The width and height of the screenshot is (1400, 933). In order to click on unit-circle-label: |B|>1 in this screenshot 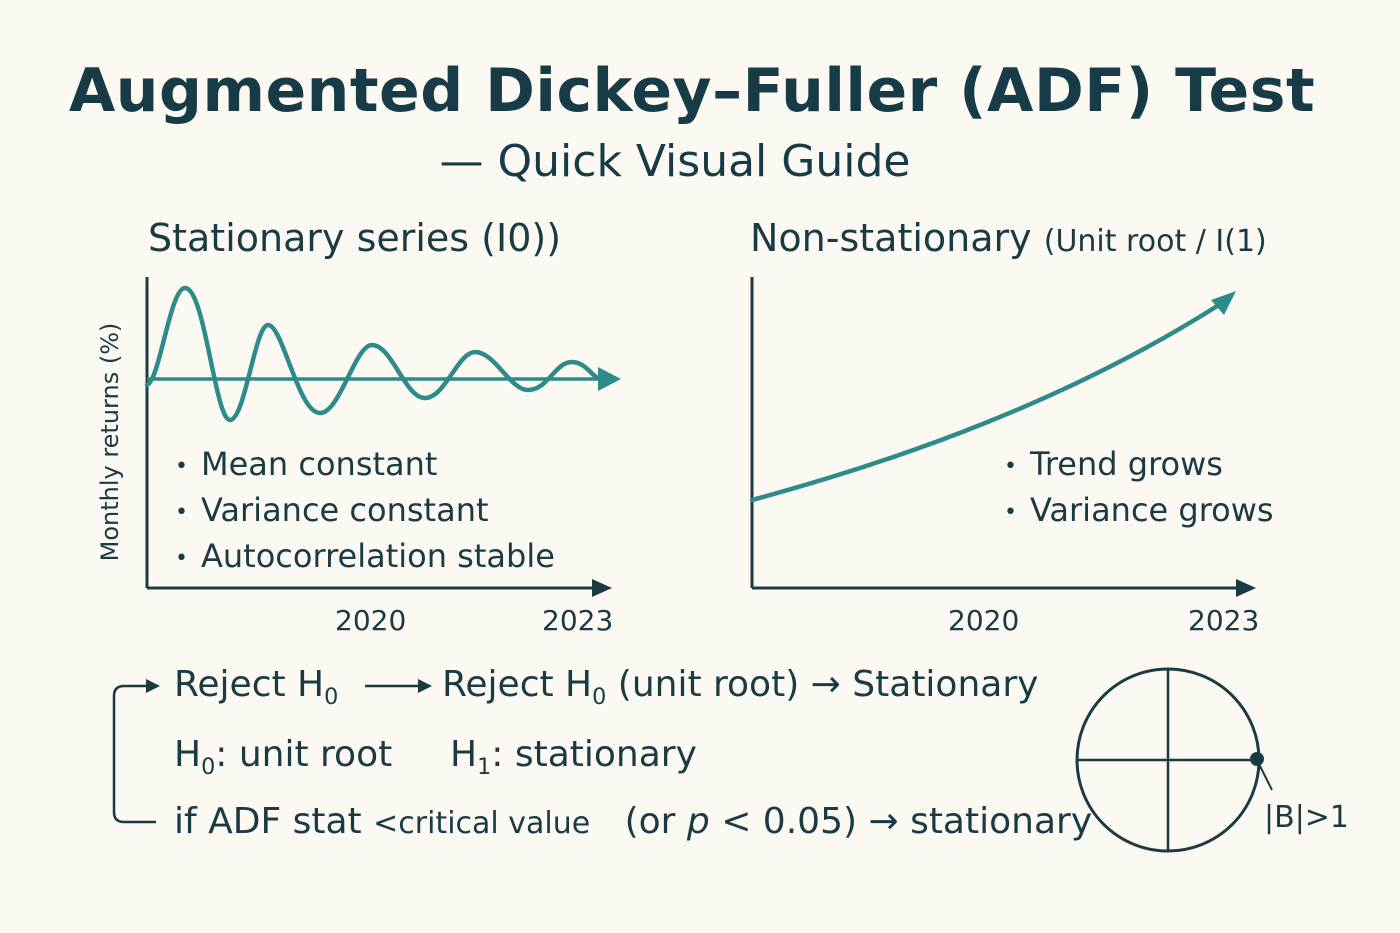, I will do `click(1307, 817)`.